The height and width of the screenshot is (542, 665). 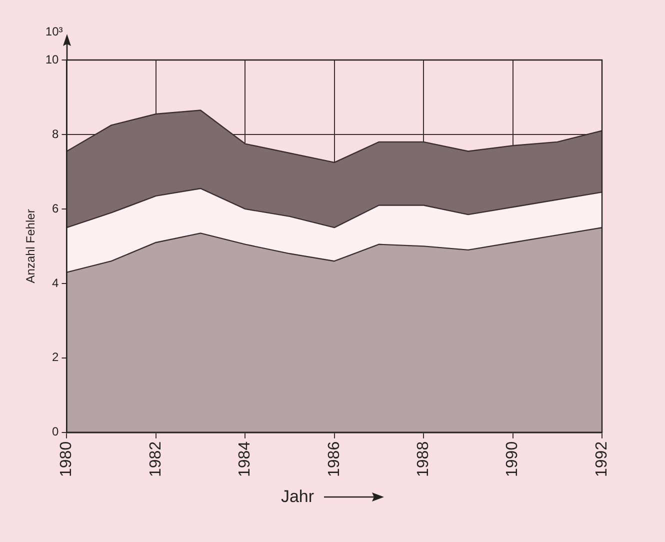 I want to click on y-tick-label: 10, so click(x=52, y=59).